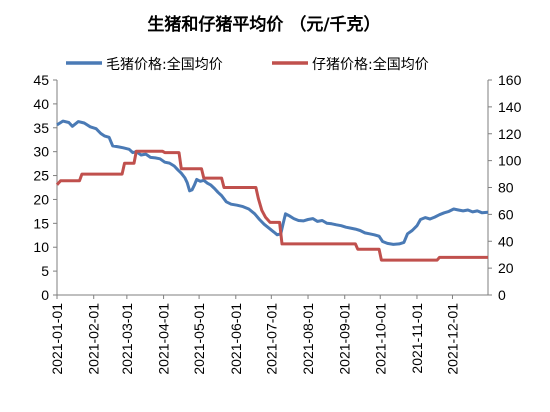 Image resolution: width=550 pixels, height=412 pixels. Describe the element at coordinates (510, 107) in the screenshot. I see `right-y-tick-label: 140` at that location.